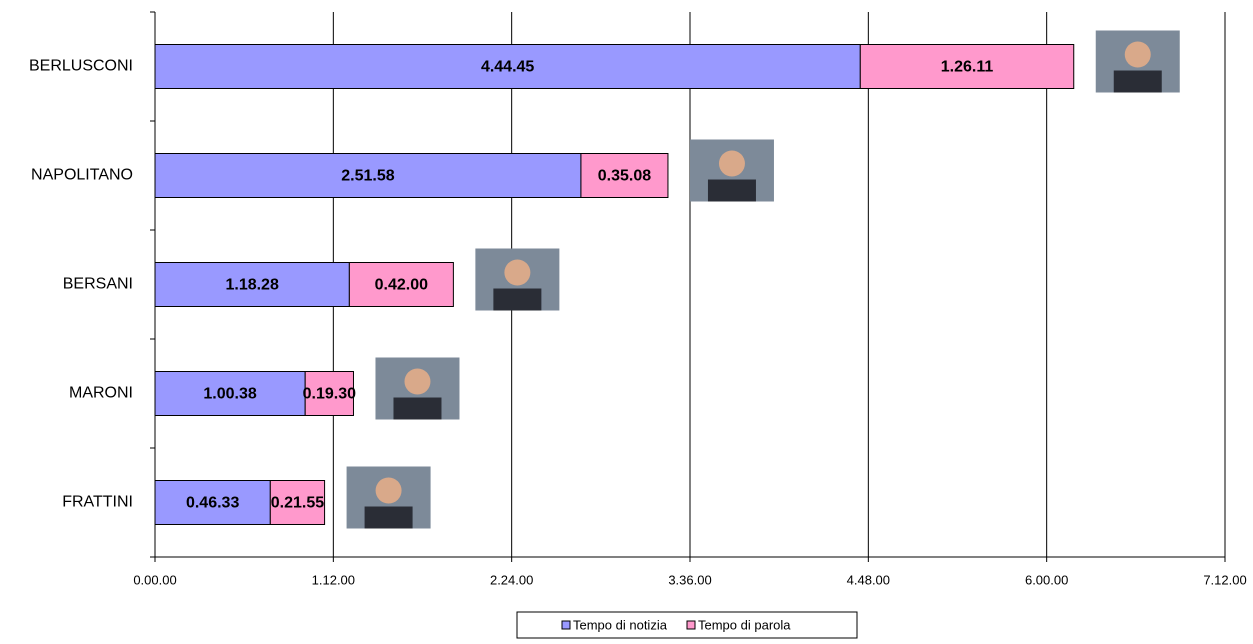 The image size is (1253, 644). I want to click on x-tick-label: 6.00.00, so click(1046, 579).